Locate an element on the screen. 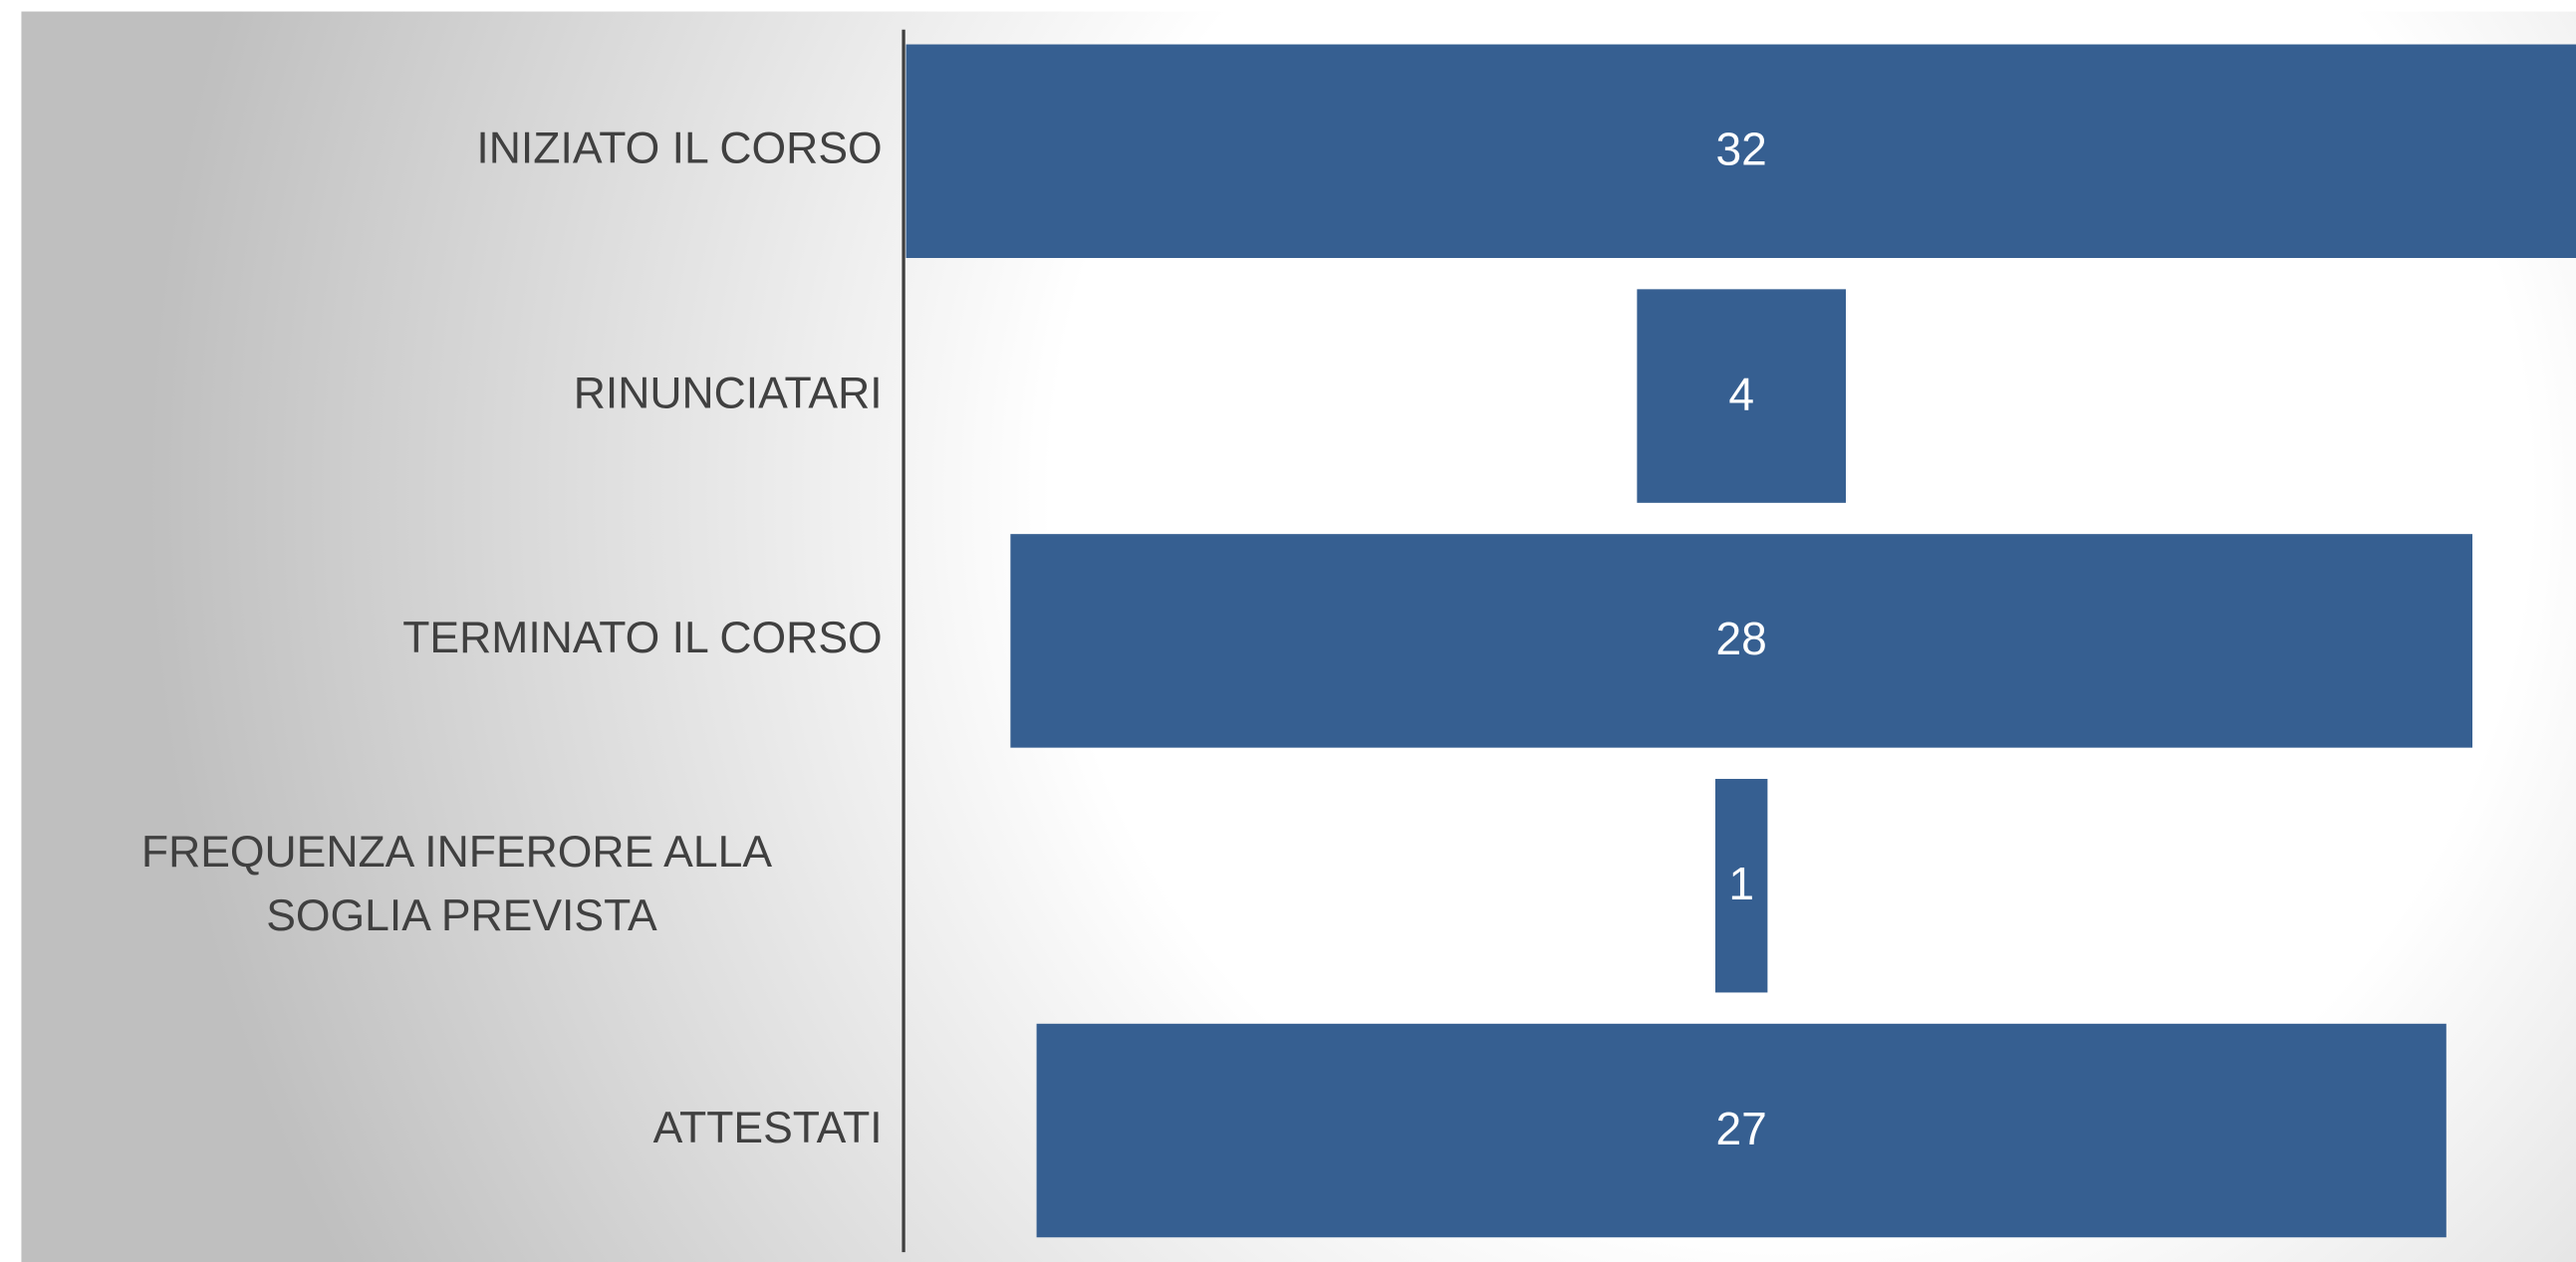 This screenshot has width=2576, height=1262. data-label: 32 is located at coordinates (1741, 149).